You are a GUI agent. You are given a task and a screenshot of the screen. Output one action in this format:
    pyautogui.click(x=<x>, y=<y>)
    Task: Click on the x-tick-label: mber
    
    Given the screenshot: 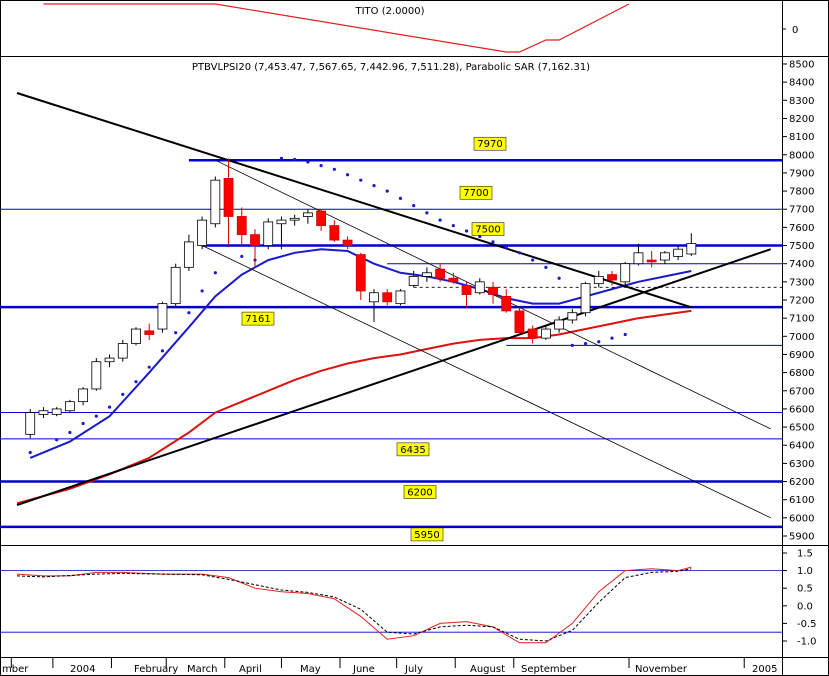 What is the action you would take?
    pyautogui.click(x=15, y=669)
    